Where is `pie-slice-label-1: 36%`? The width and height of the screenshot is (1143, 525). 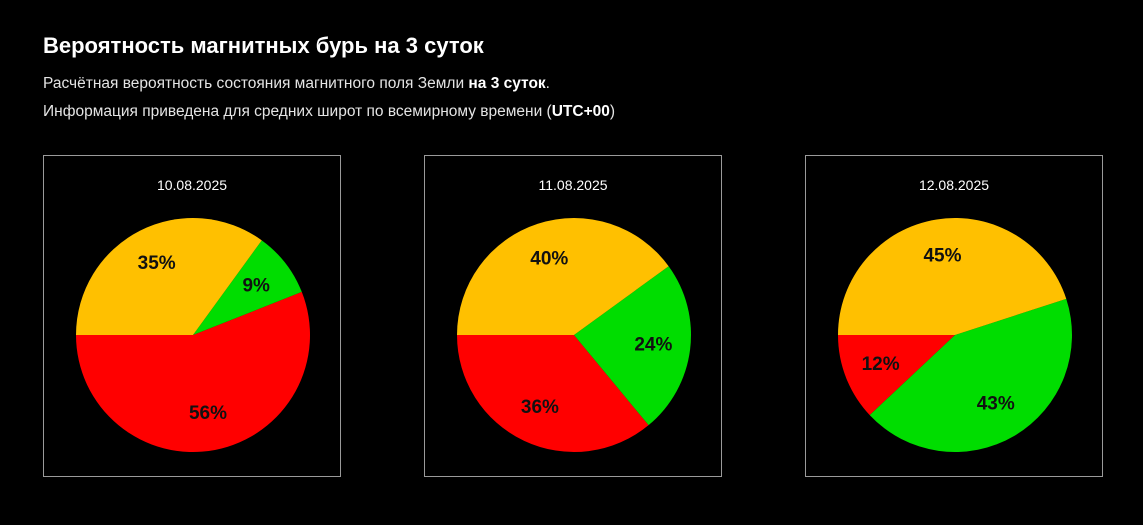 pie-slice-label-1: 36% is located at coordinates (540, 407).